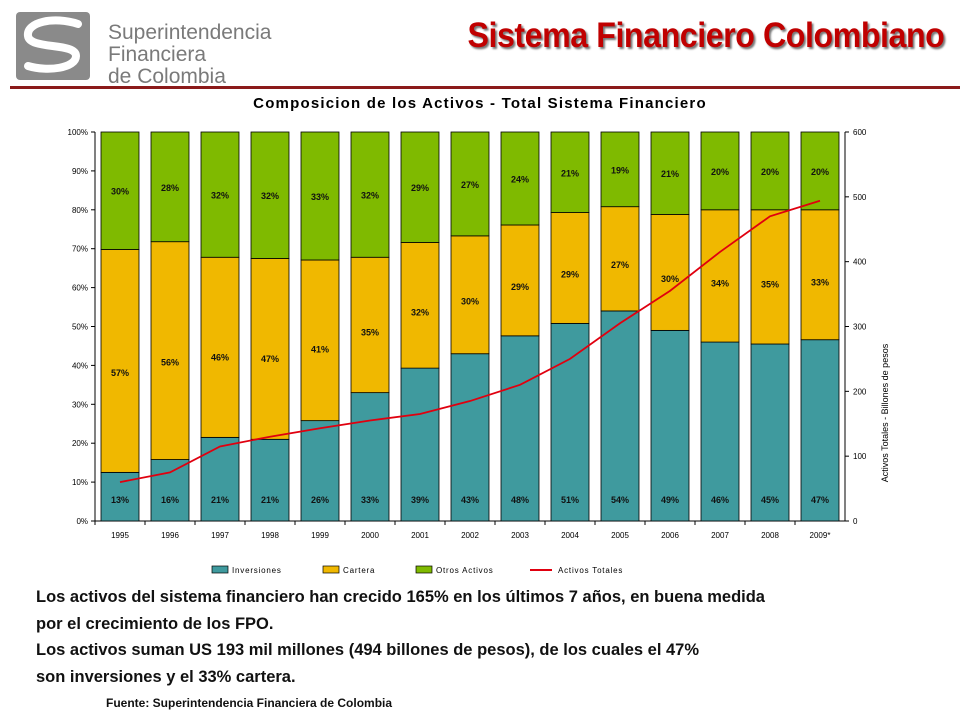 The image size is (960, 720). What do you see at coordinates (860, 262) in the screenshot?
I see `right-tick-label: 400` at bounding box center [860, 262].